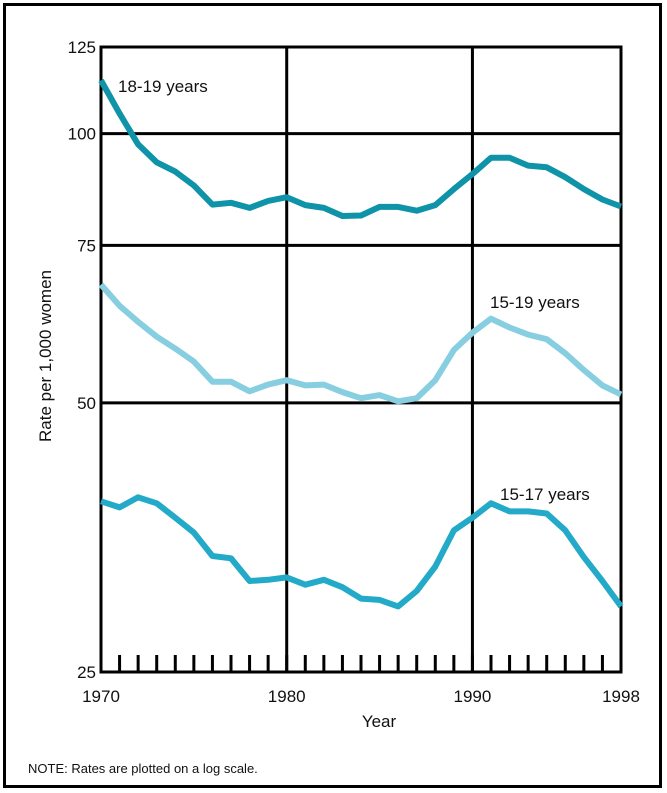 This screenshot has height=793, width=667. What do you see at coordinates (45, 356) in the screenshot?
I see `y-axis-label: Rate per 1,000 women` at bounding box center [45, 356].